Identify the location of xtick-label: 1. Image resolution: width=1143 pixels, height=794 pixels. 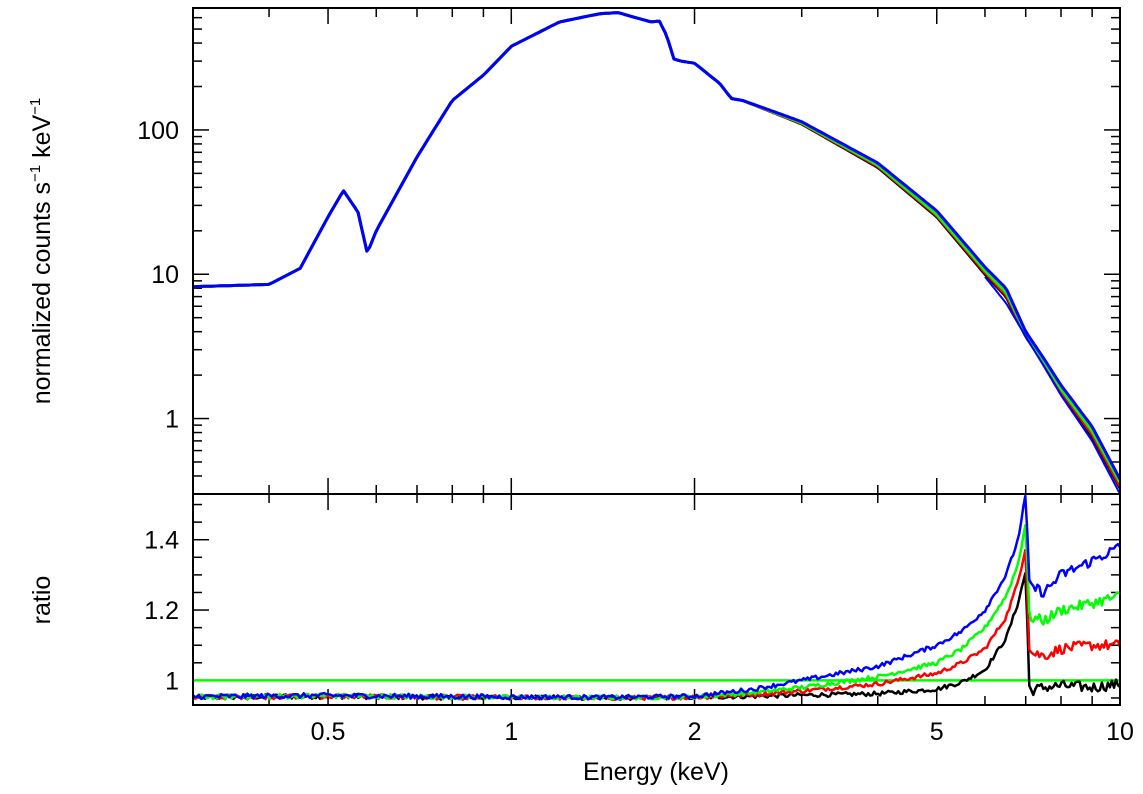
(511, 732).